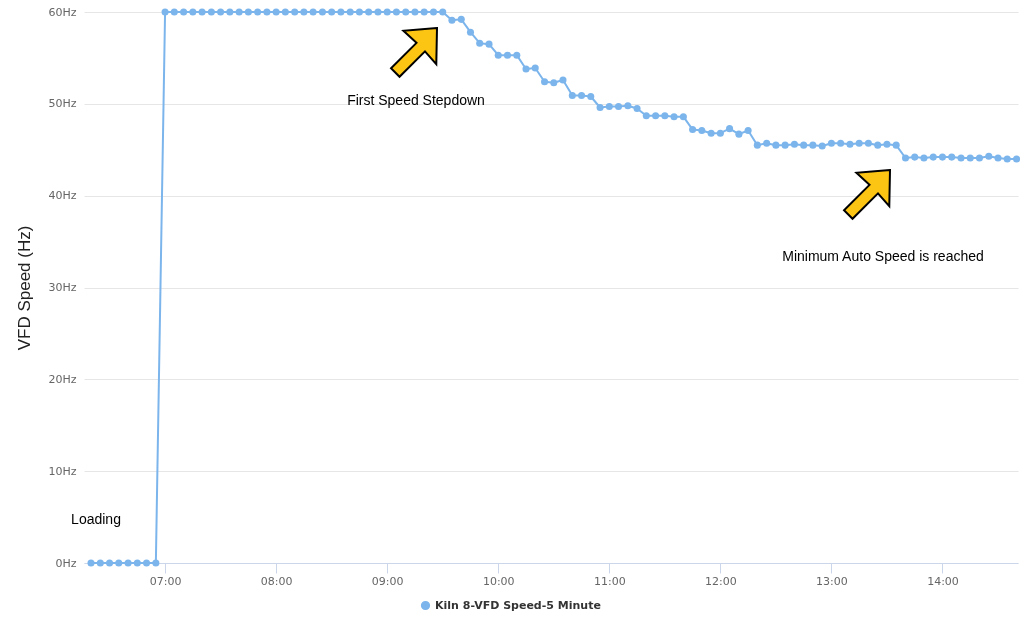  I want to click on x-tick-label: 14:00, so click(943, 581).